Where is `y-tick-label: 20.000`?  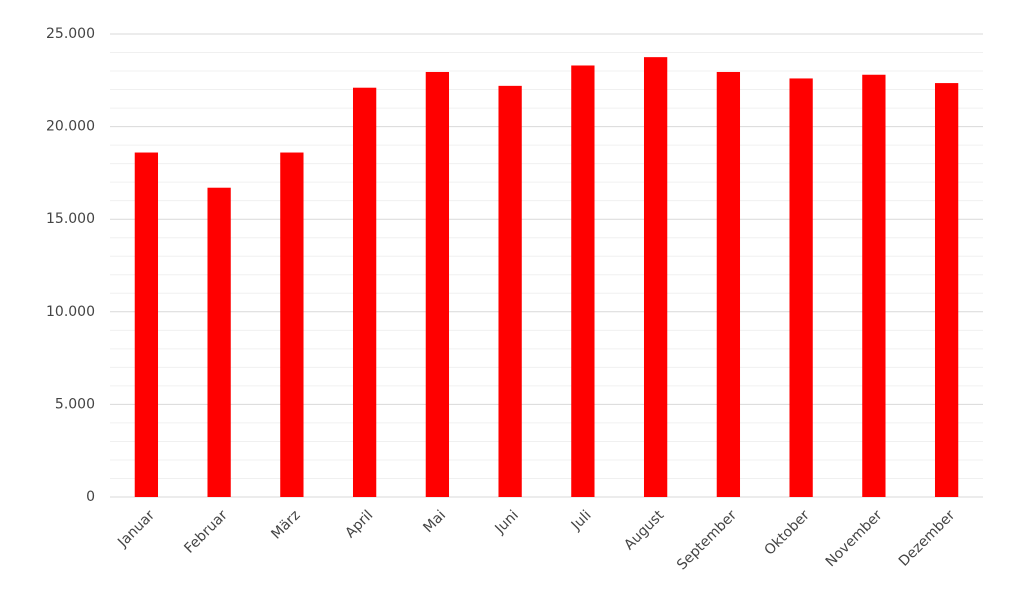
y-tick-label: 20.000 is located at coordinates (70, 127).